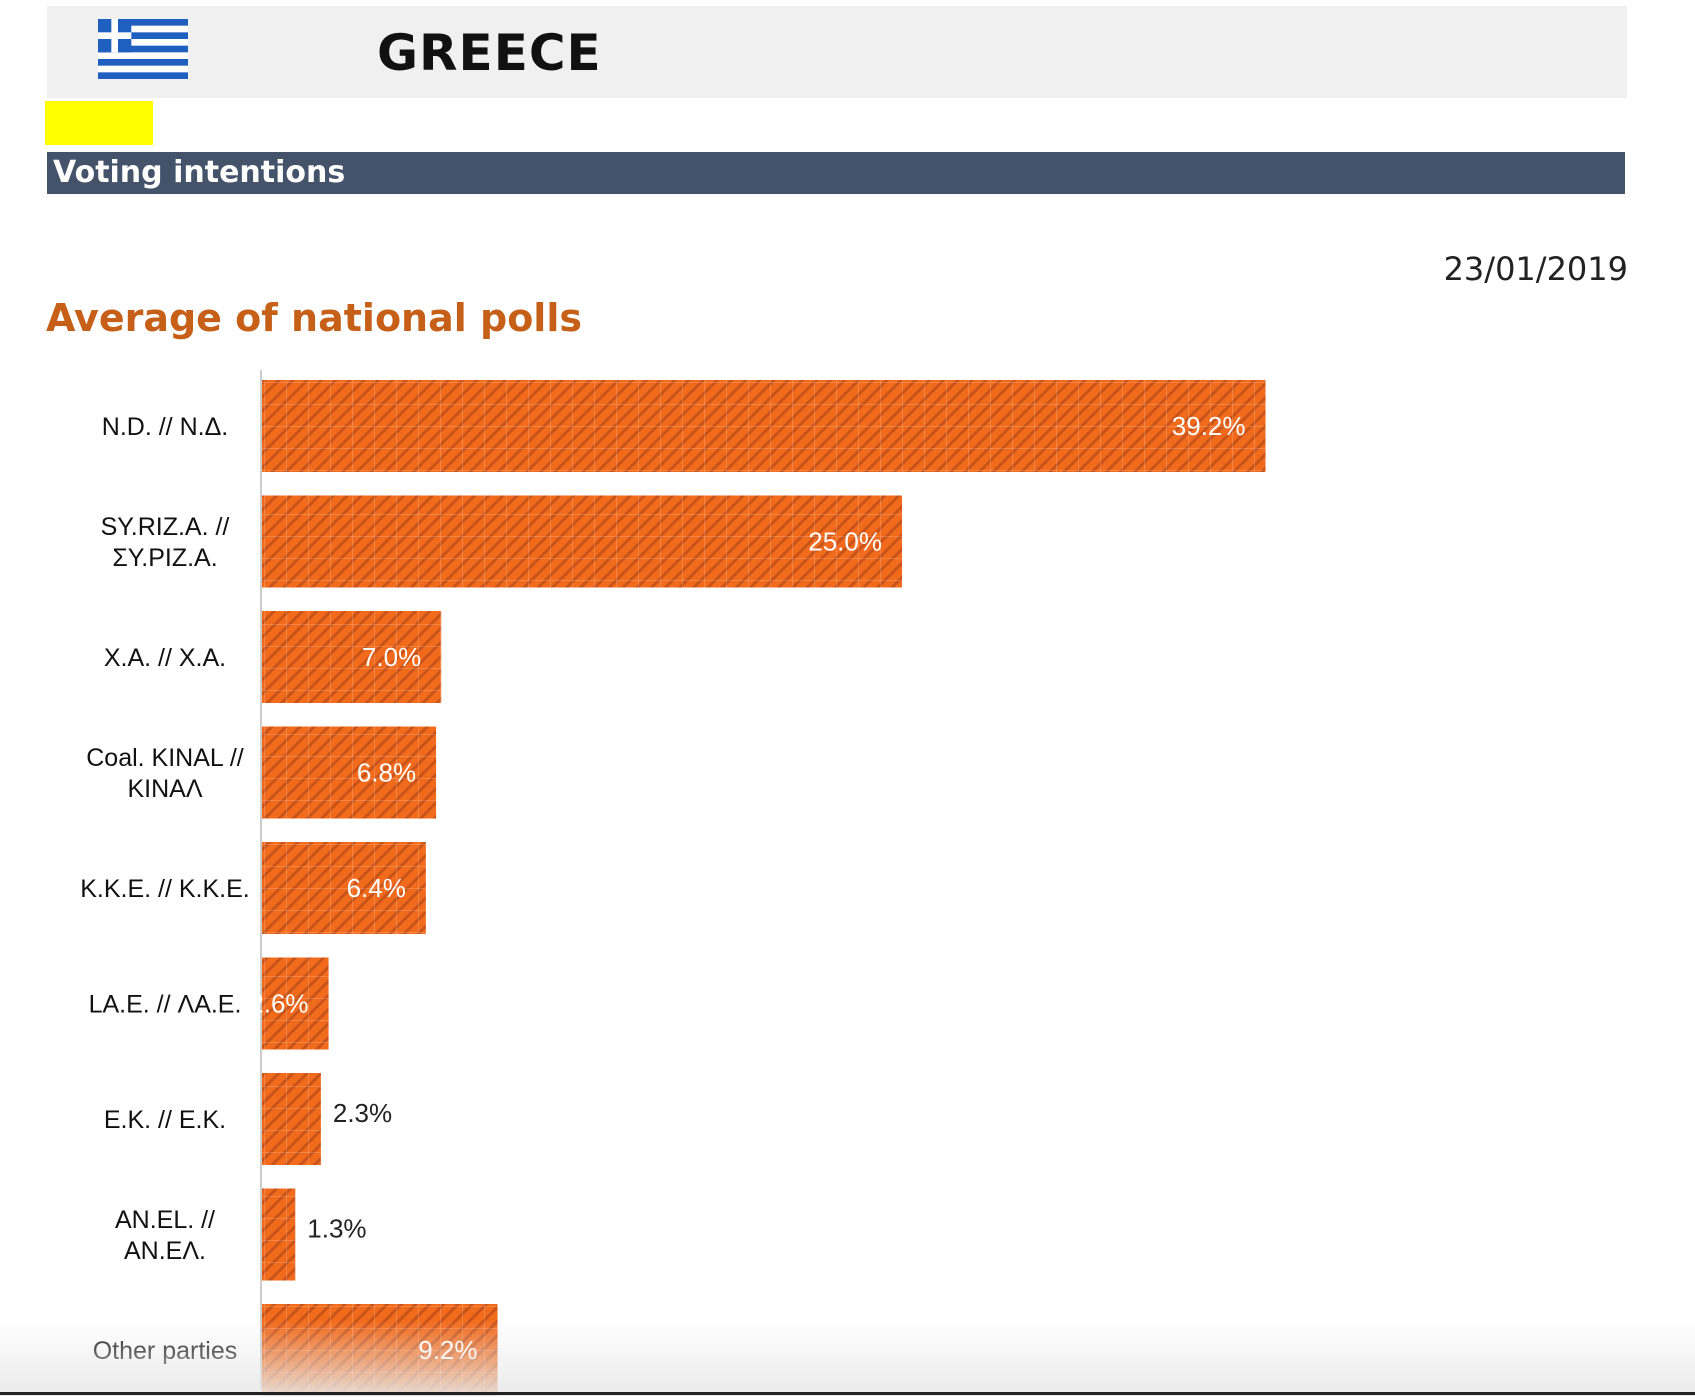 The width and height of the screenshot is (1695, 1400). What do you see at coordinates (165, 427) in the screenshot?
I see `category-label-0: N.D. // N.Δ.` at bounding box center [165, 427].